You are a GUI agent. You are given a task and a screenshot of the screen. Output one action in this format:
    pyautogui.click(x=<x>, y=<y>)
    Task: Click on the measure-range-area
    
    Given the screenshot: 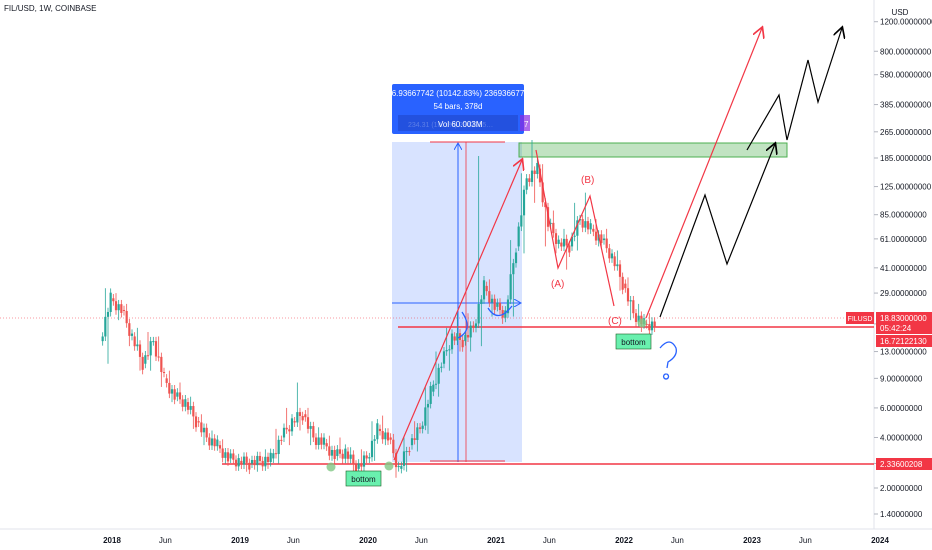 What is the action you would take?
    pyautogui.click(x=457, y=302)
    